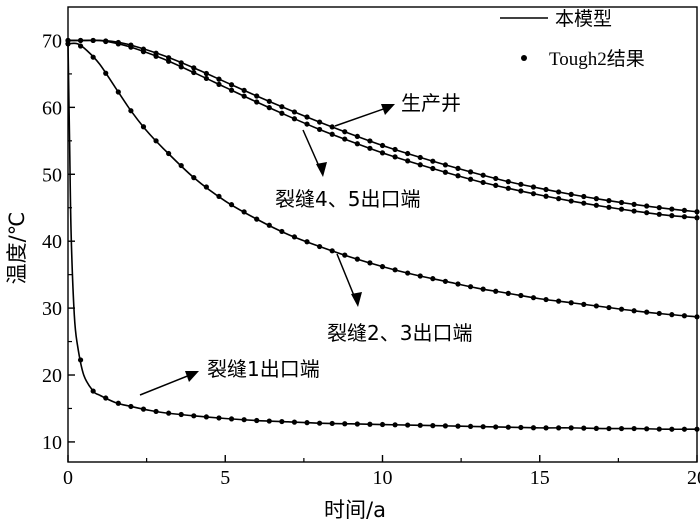 Image resolution: width=700 pixels, height=523 pixels. I want to click on annot-arrowhead-production-well, so click(388, 109).